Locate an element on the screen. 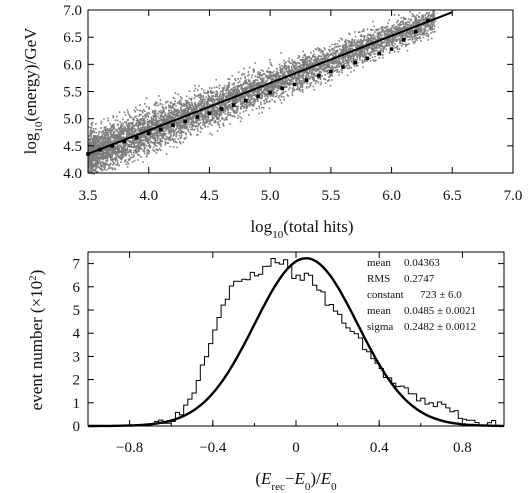 This screenshot has height=493, width=529. x-tick-label: 0.8 is located at coordinates (462, 448).